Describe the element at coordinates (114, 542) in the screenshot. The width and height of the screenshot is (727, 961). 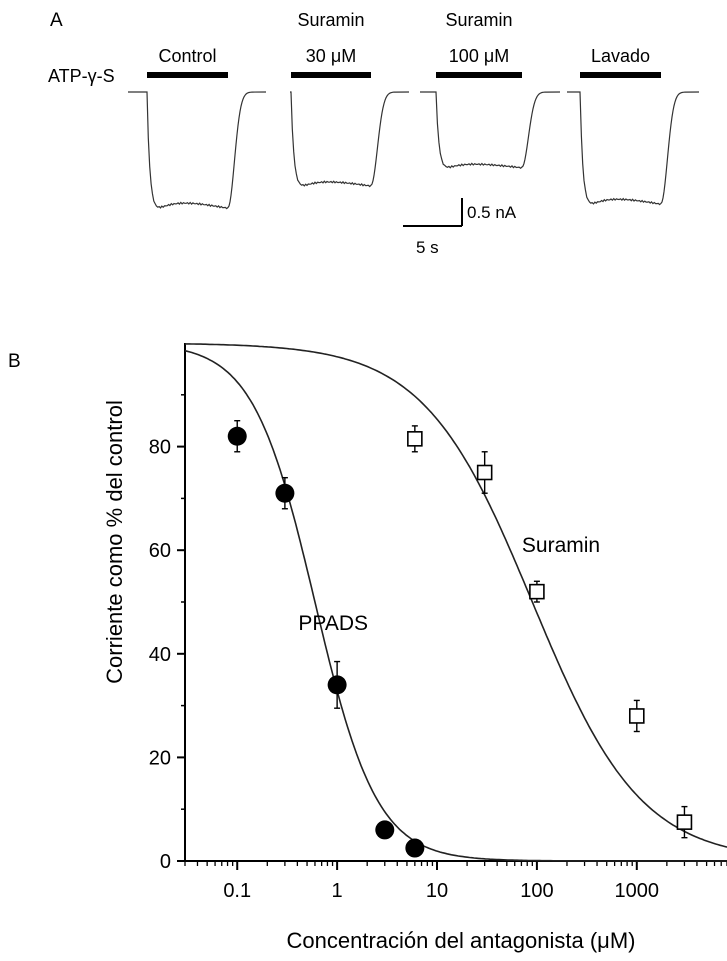
I see `y-axis-label: Corriente como % del control` at that location.